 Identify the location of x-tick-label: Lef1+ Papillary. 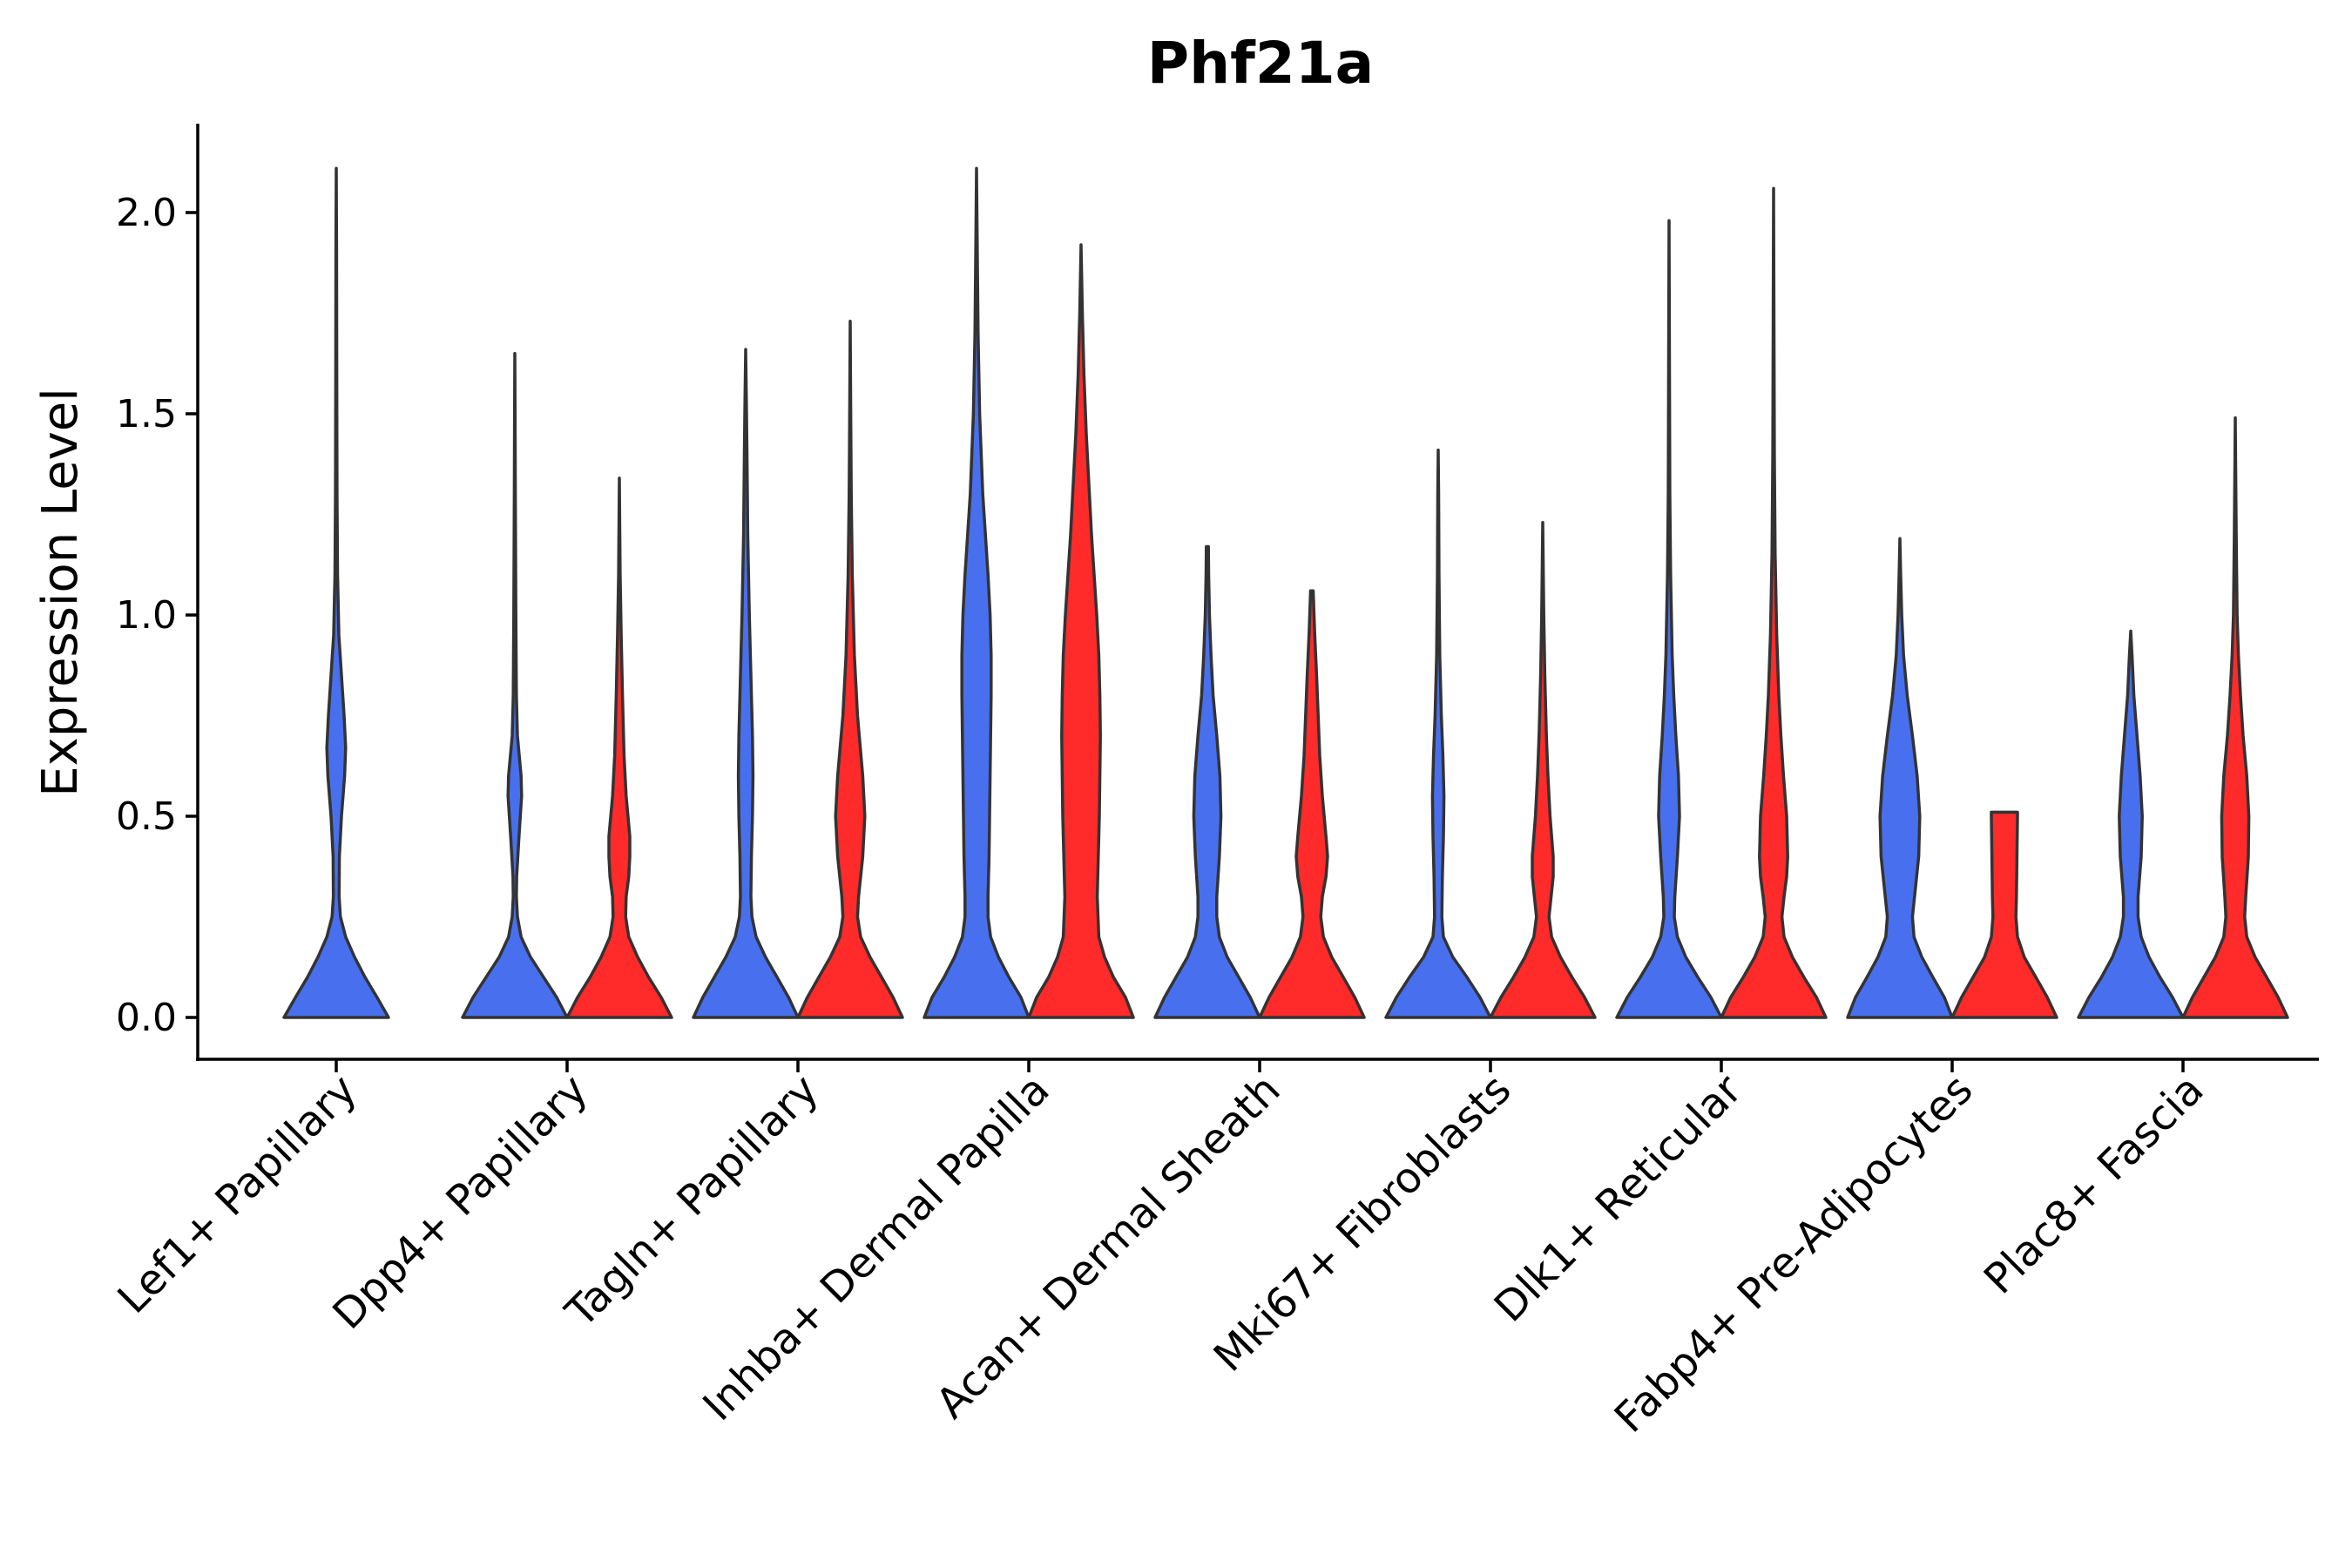
(238, 1194).